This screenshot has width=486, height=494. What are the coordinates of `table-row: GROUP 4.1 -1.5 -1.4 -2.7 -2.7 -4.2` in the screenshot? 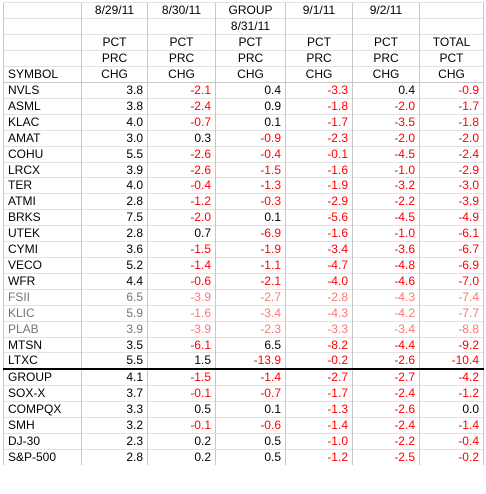 It's located at (243, 377).